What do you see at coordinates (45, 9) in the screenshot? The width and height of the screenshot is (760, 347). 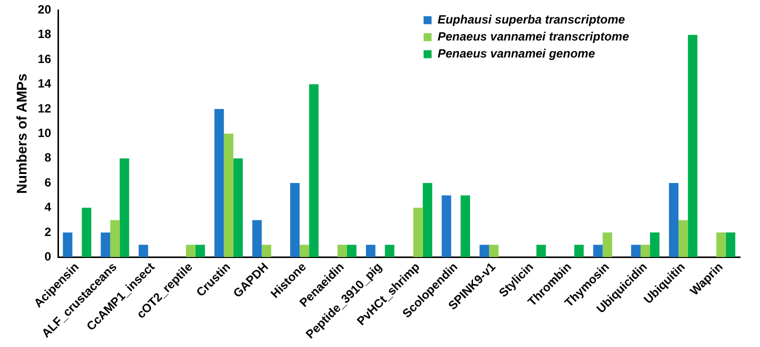 I see `y-tick-label: 20` at bounding box center [45, 9].